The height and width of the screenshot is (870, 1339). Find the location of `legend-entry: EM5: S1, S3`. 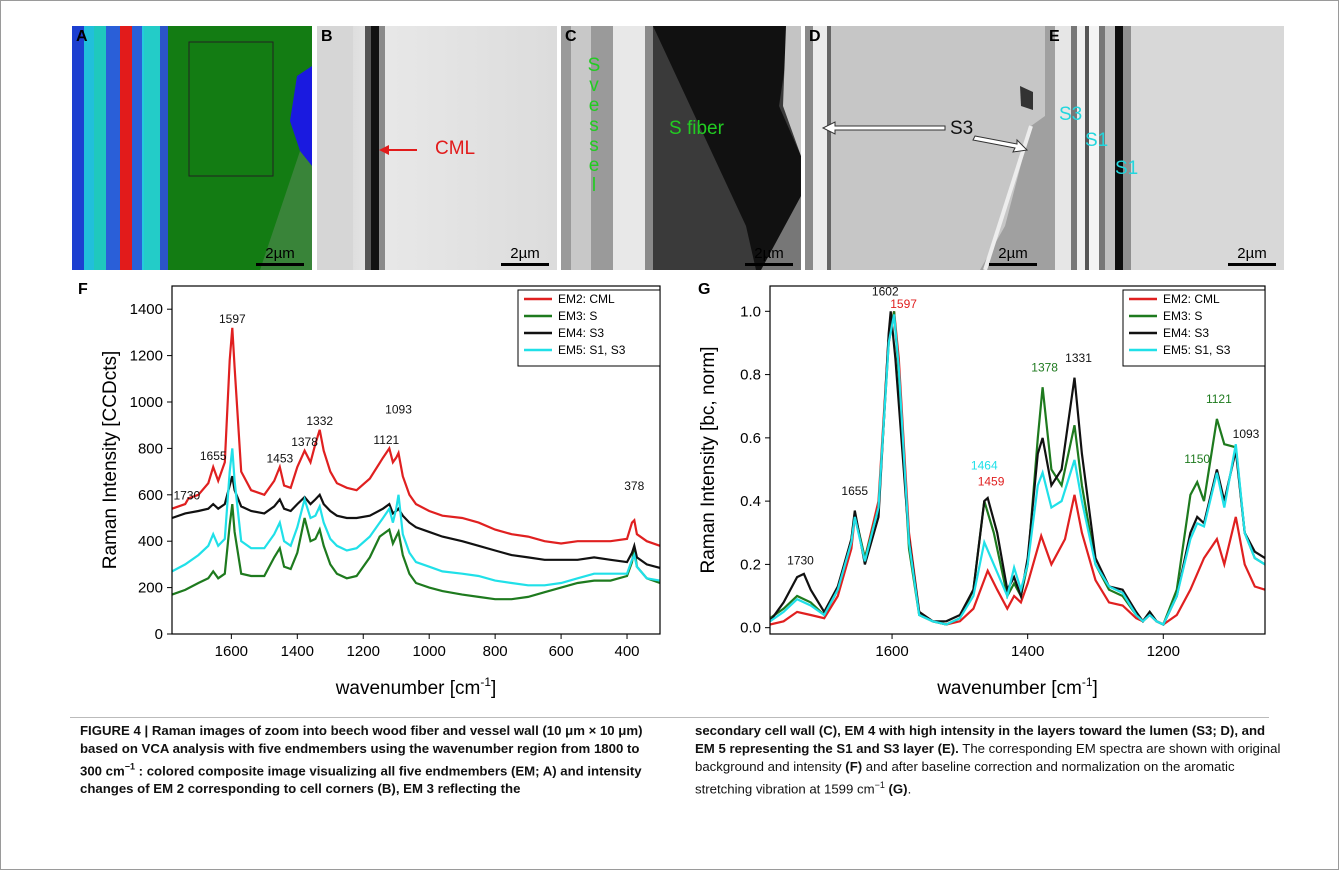

legend-entry: EM5: S1, S3 is located at coordinates (1197, 350).